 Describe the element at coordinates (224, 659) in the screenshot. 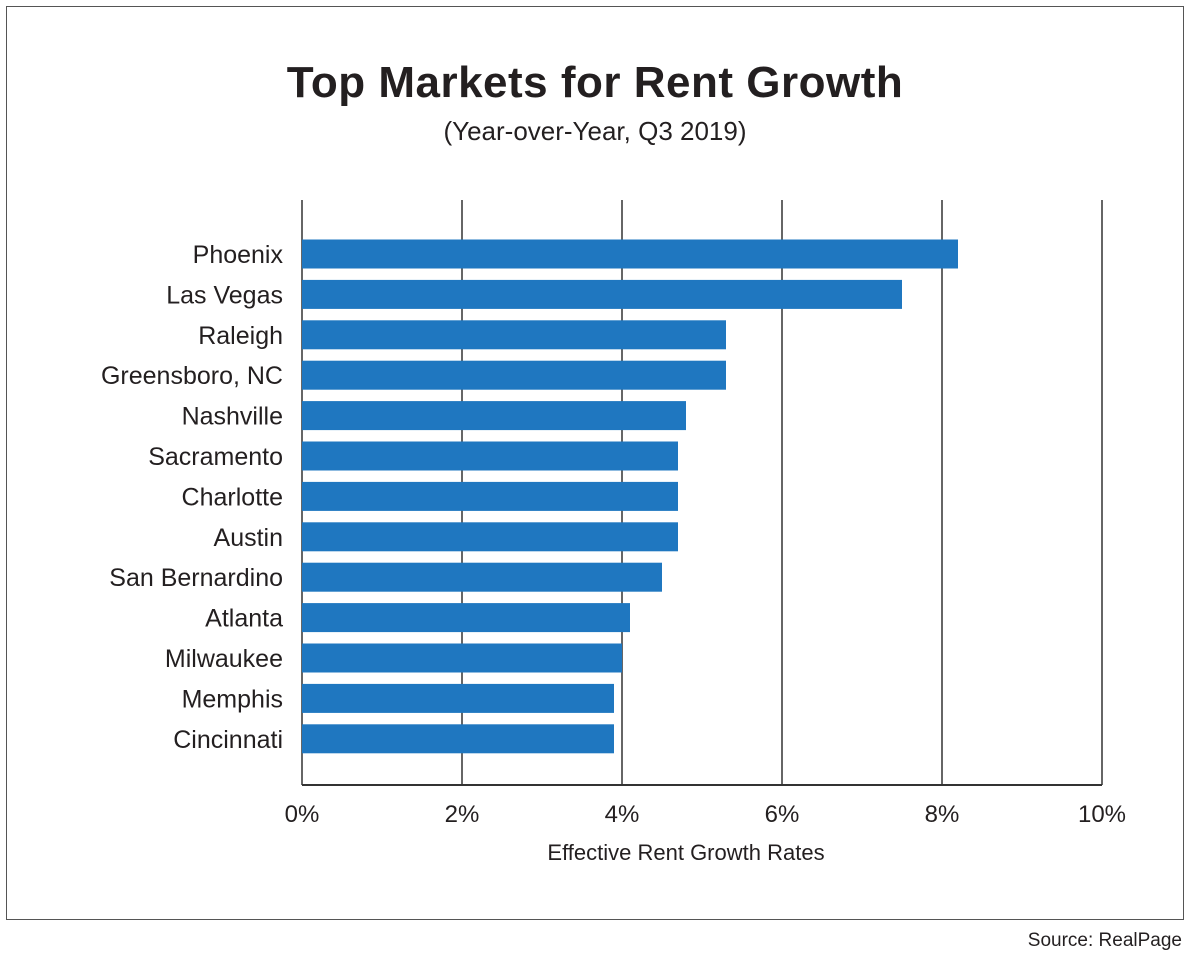

I see `category-label: Milwaukee` at that location.